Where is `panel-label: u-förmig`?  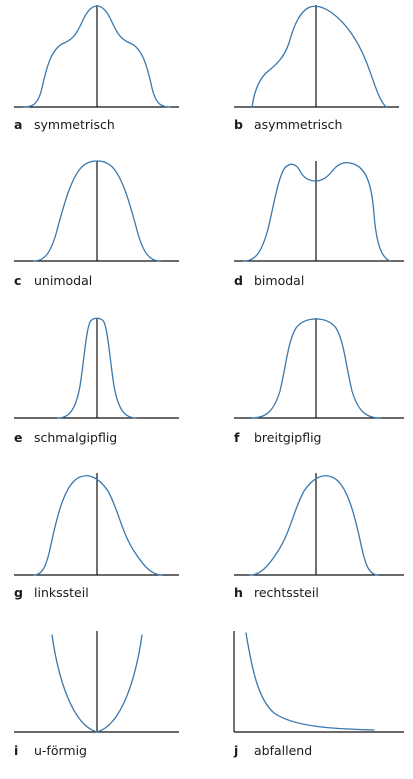 panel-label: u-förmig is located at coordinates (60, 750).